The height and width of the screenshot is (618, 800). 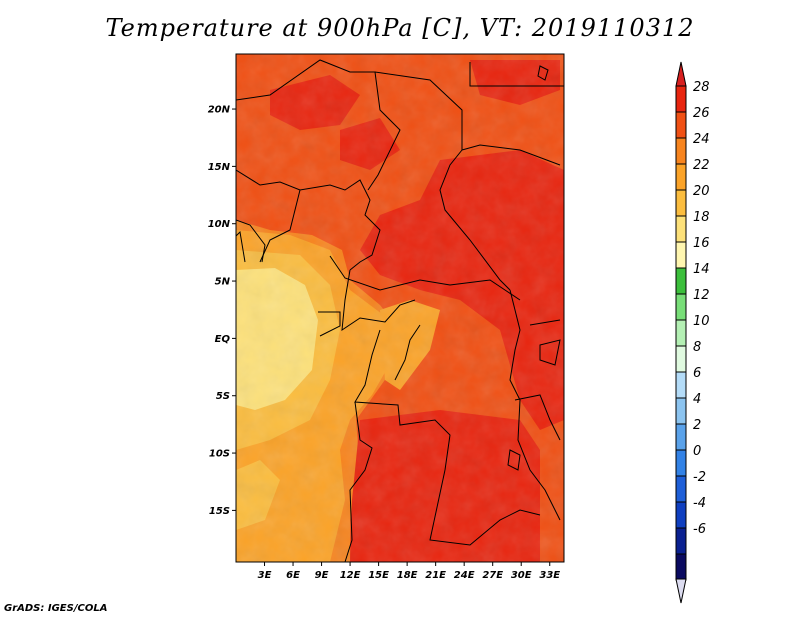 I want to click on lat-tick-label: 5S, so click(x=223, y=396).